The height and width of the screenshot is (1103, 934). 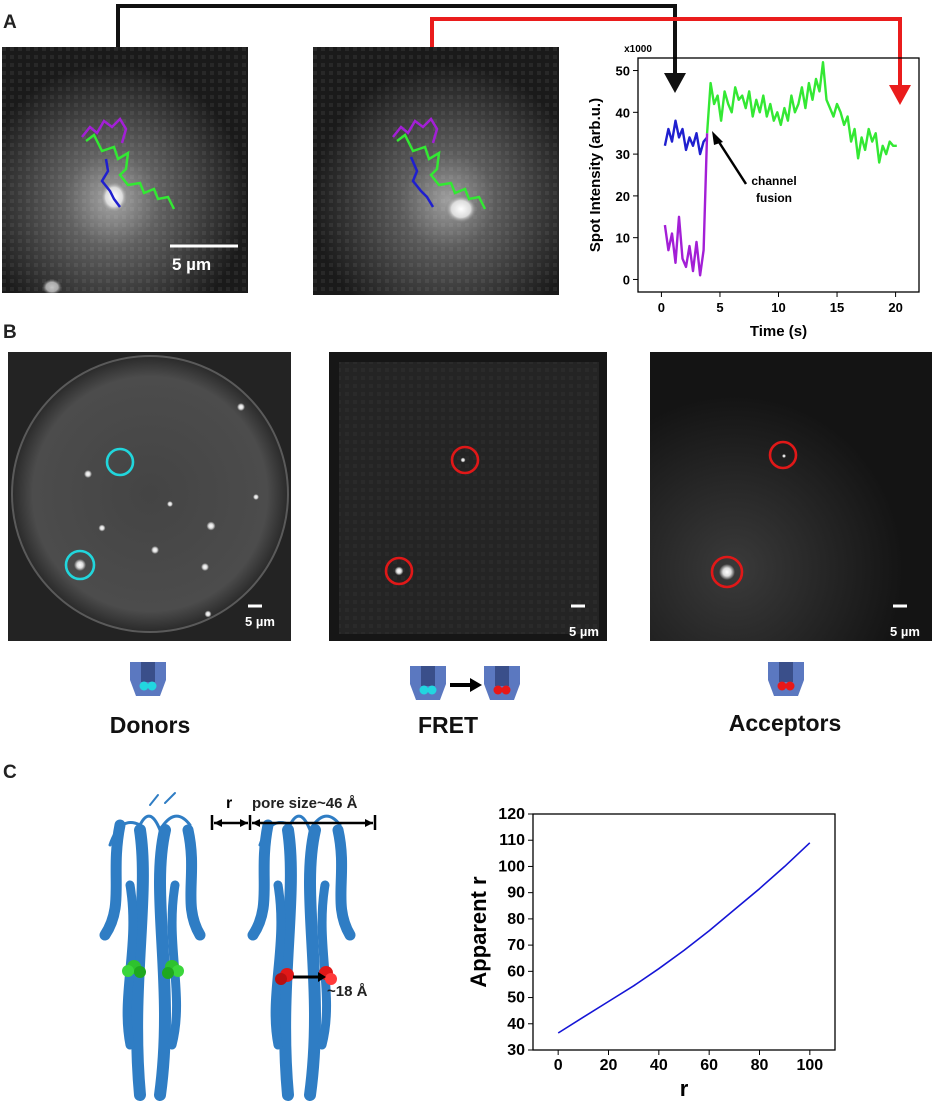 I want to click on track-image-1-svg, so click(x=125, y=170).